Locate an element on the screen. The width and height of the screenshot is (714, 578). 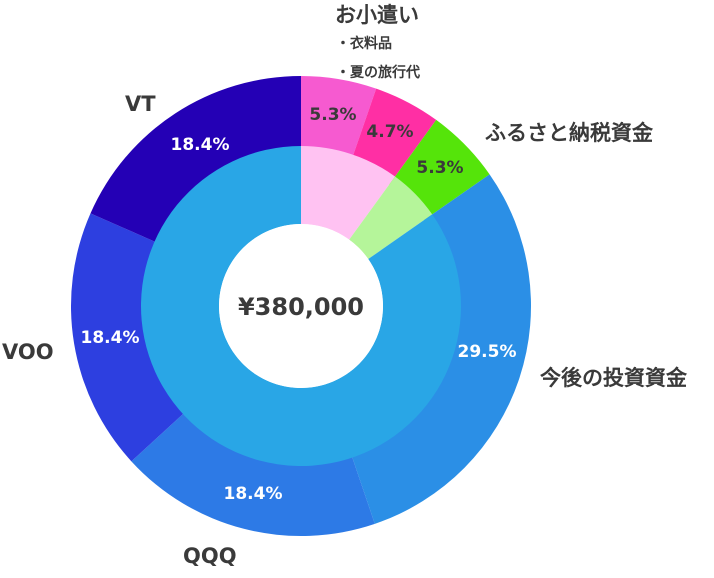
pct-furusato: 5.3% is located at coordinates (439, 168).